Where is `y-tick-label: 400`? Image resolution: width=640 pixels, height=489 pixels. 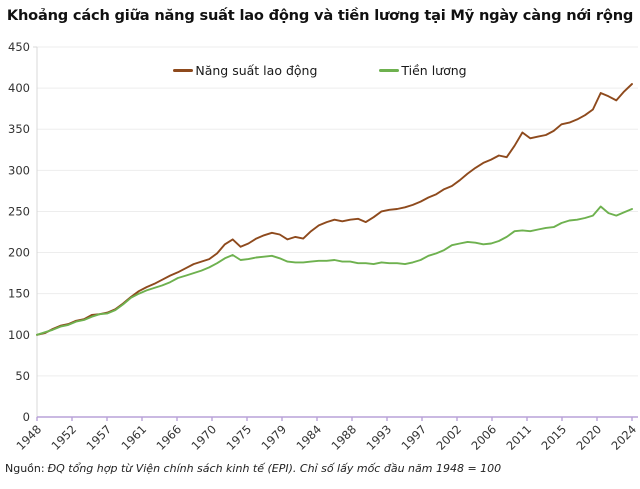 y-tick-label: 400 is located at coordinates (19, 88).